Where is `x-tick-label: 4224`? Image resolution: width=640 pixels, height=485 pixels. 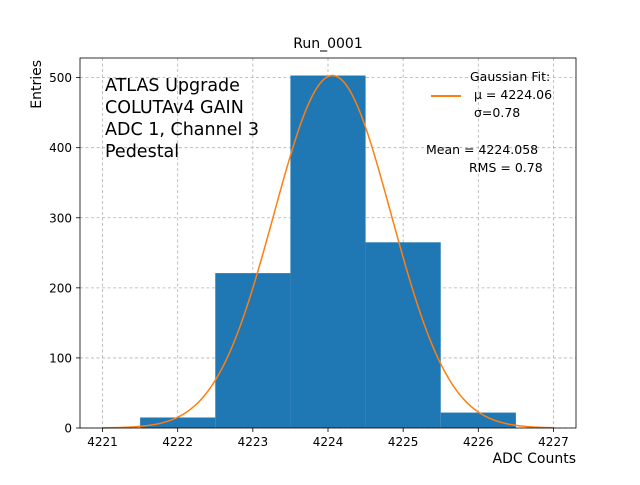 x-tick-label: 4224 is located at coordinates (328, 442).